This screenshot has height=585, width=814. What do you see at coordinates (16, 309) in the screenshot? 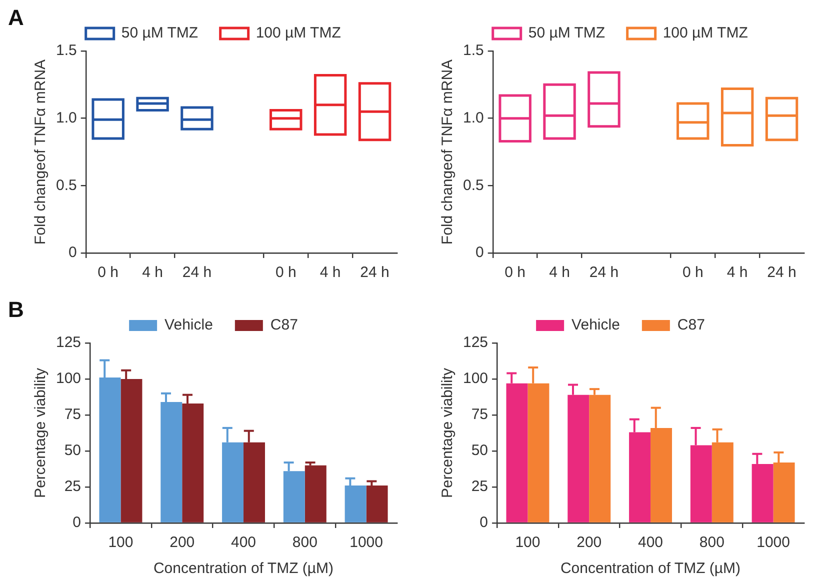
I see `text: B` at bounding box center [16, 309].